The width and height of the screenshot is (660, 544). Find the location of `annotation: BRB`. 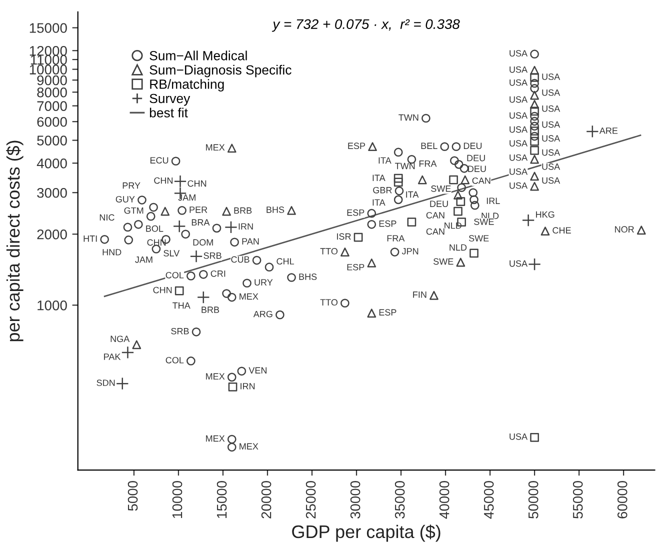

annotation: BRB is located at coordinates (211, 309).